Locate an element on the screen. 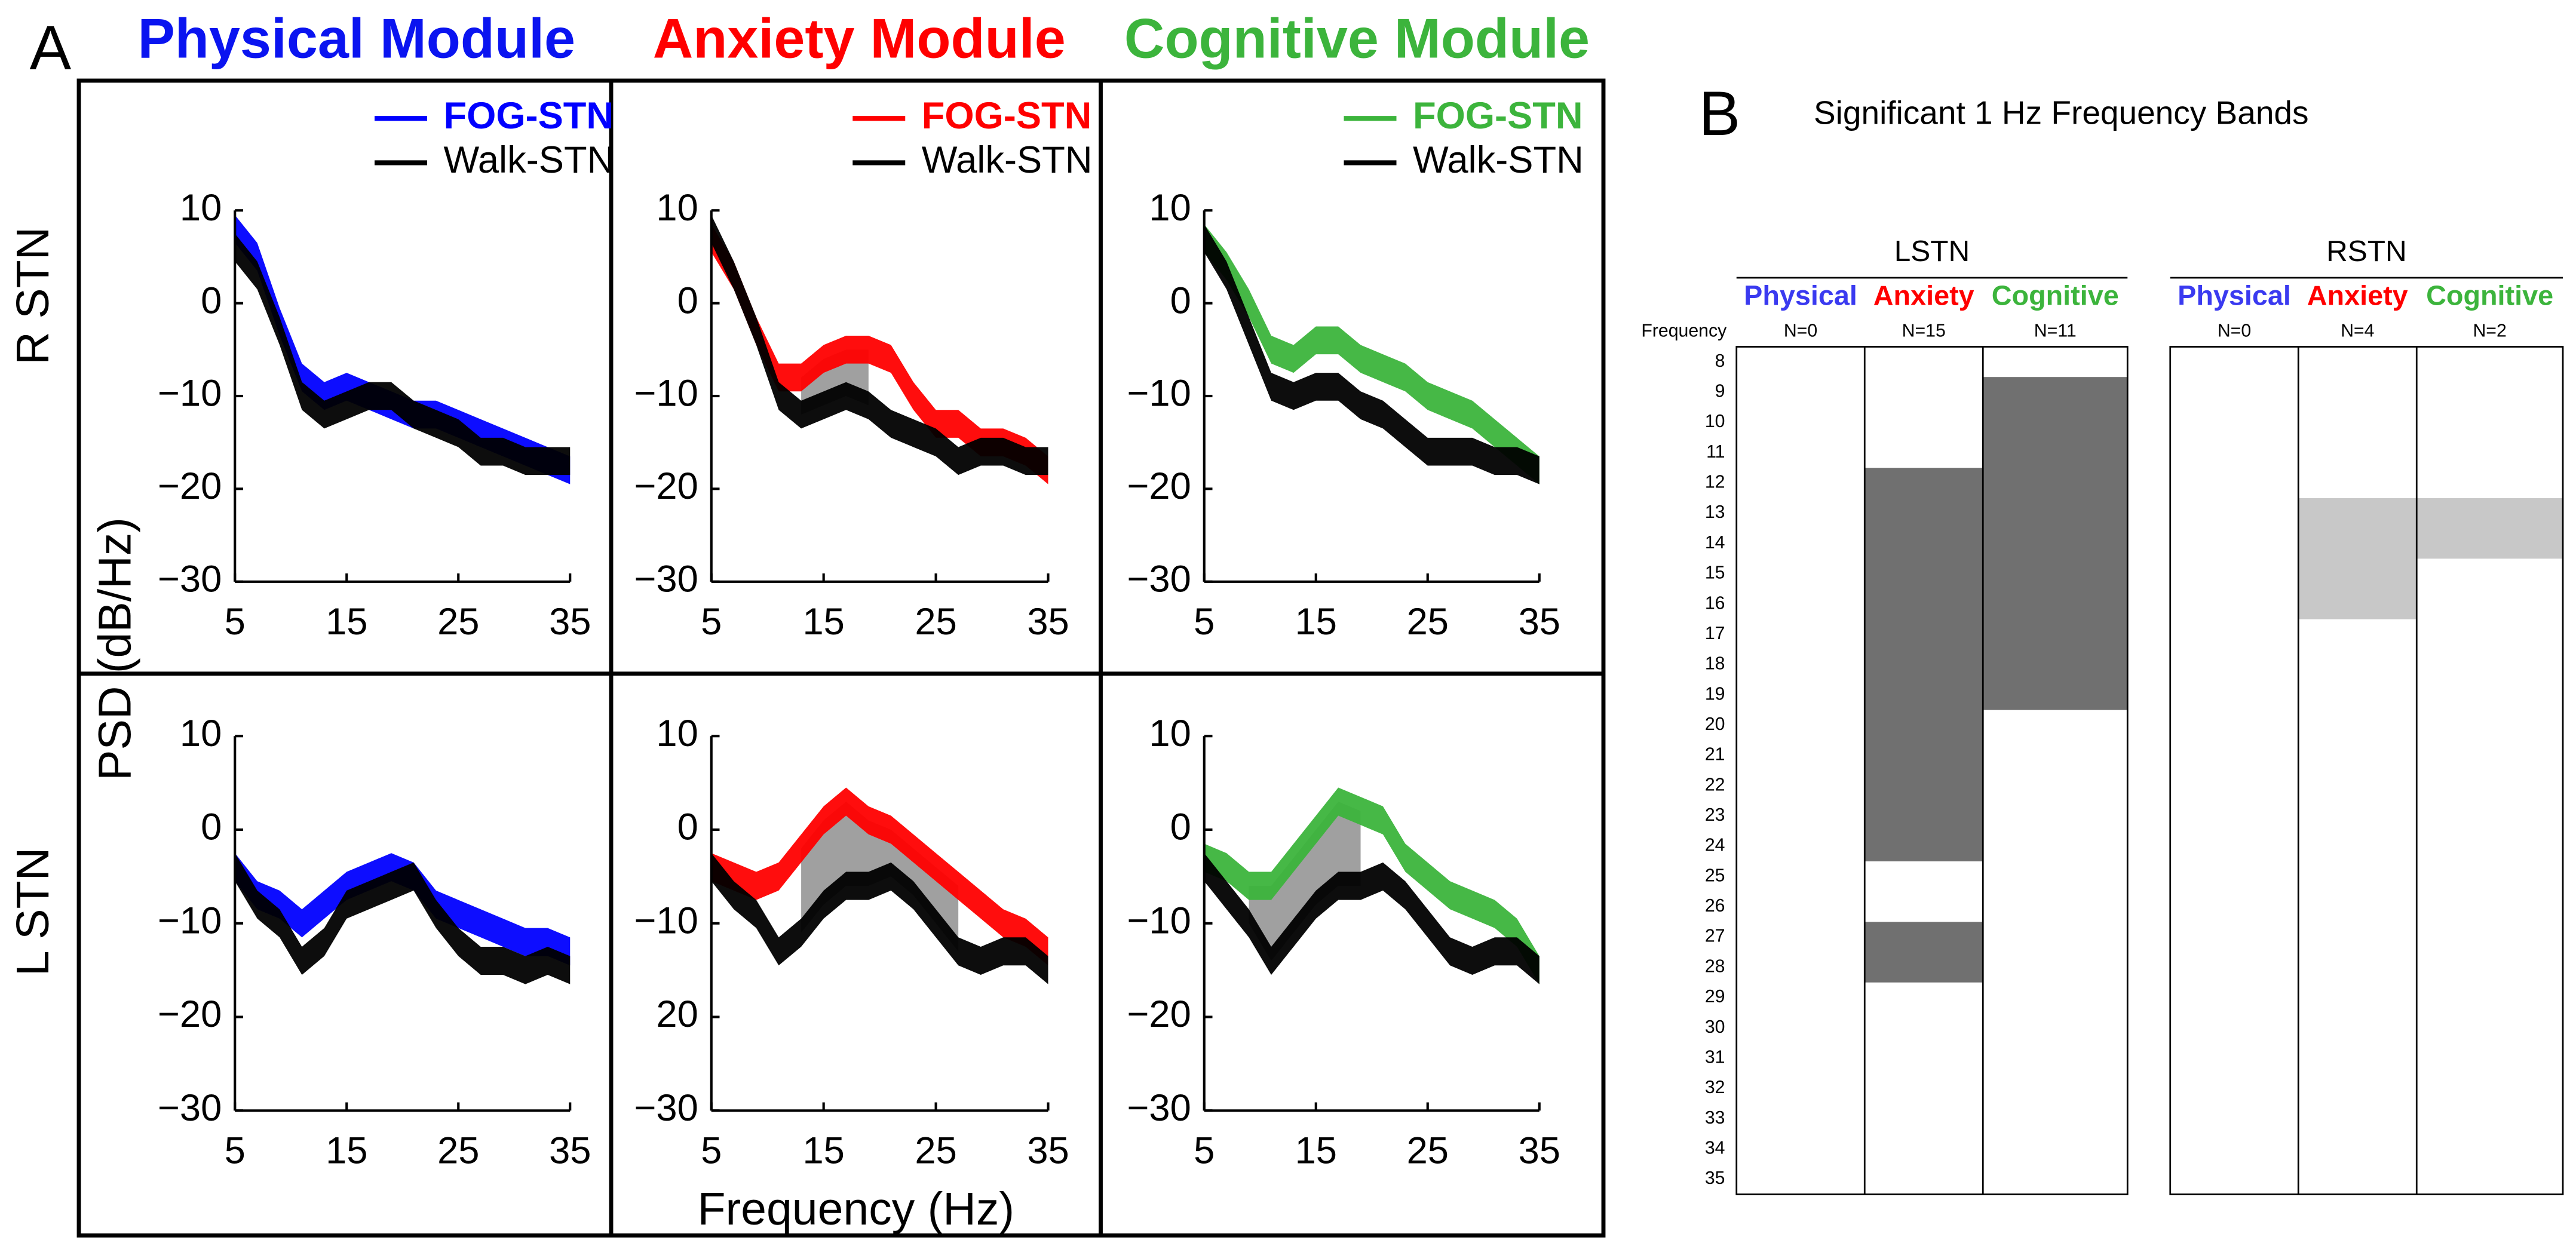  row-label: 8 is located at coordinates (1720, 361).